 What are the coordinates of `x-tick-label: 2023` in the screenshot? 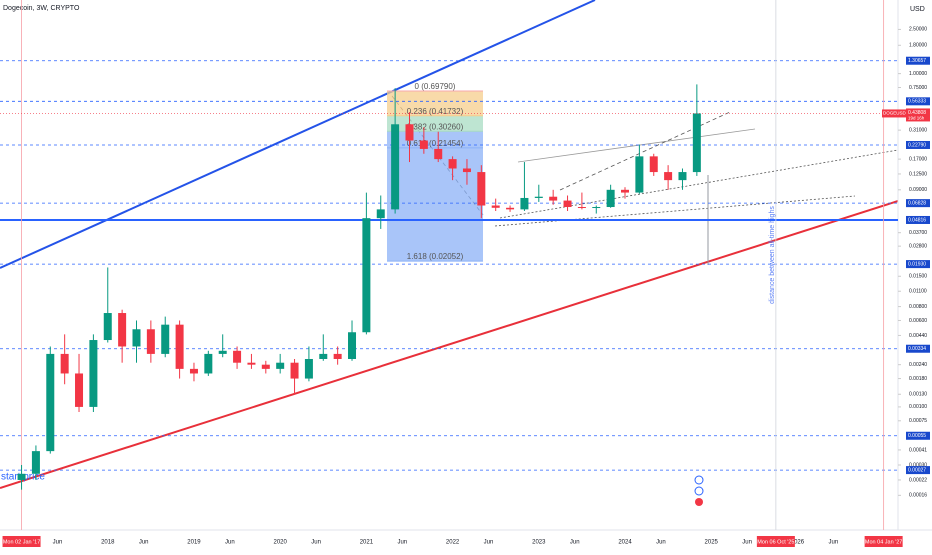 It's located at (539, 543).